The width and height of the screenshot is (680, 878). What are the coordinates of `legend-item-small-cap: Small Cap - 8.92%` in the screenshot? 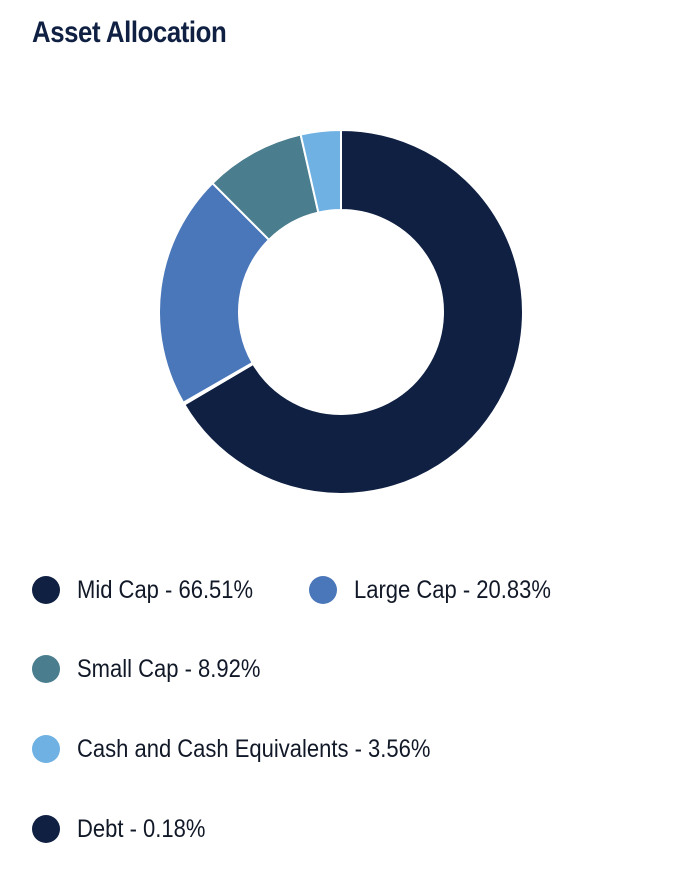 It's located at (158, 669).